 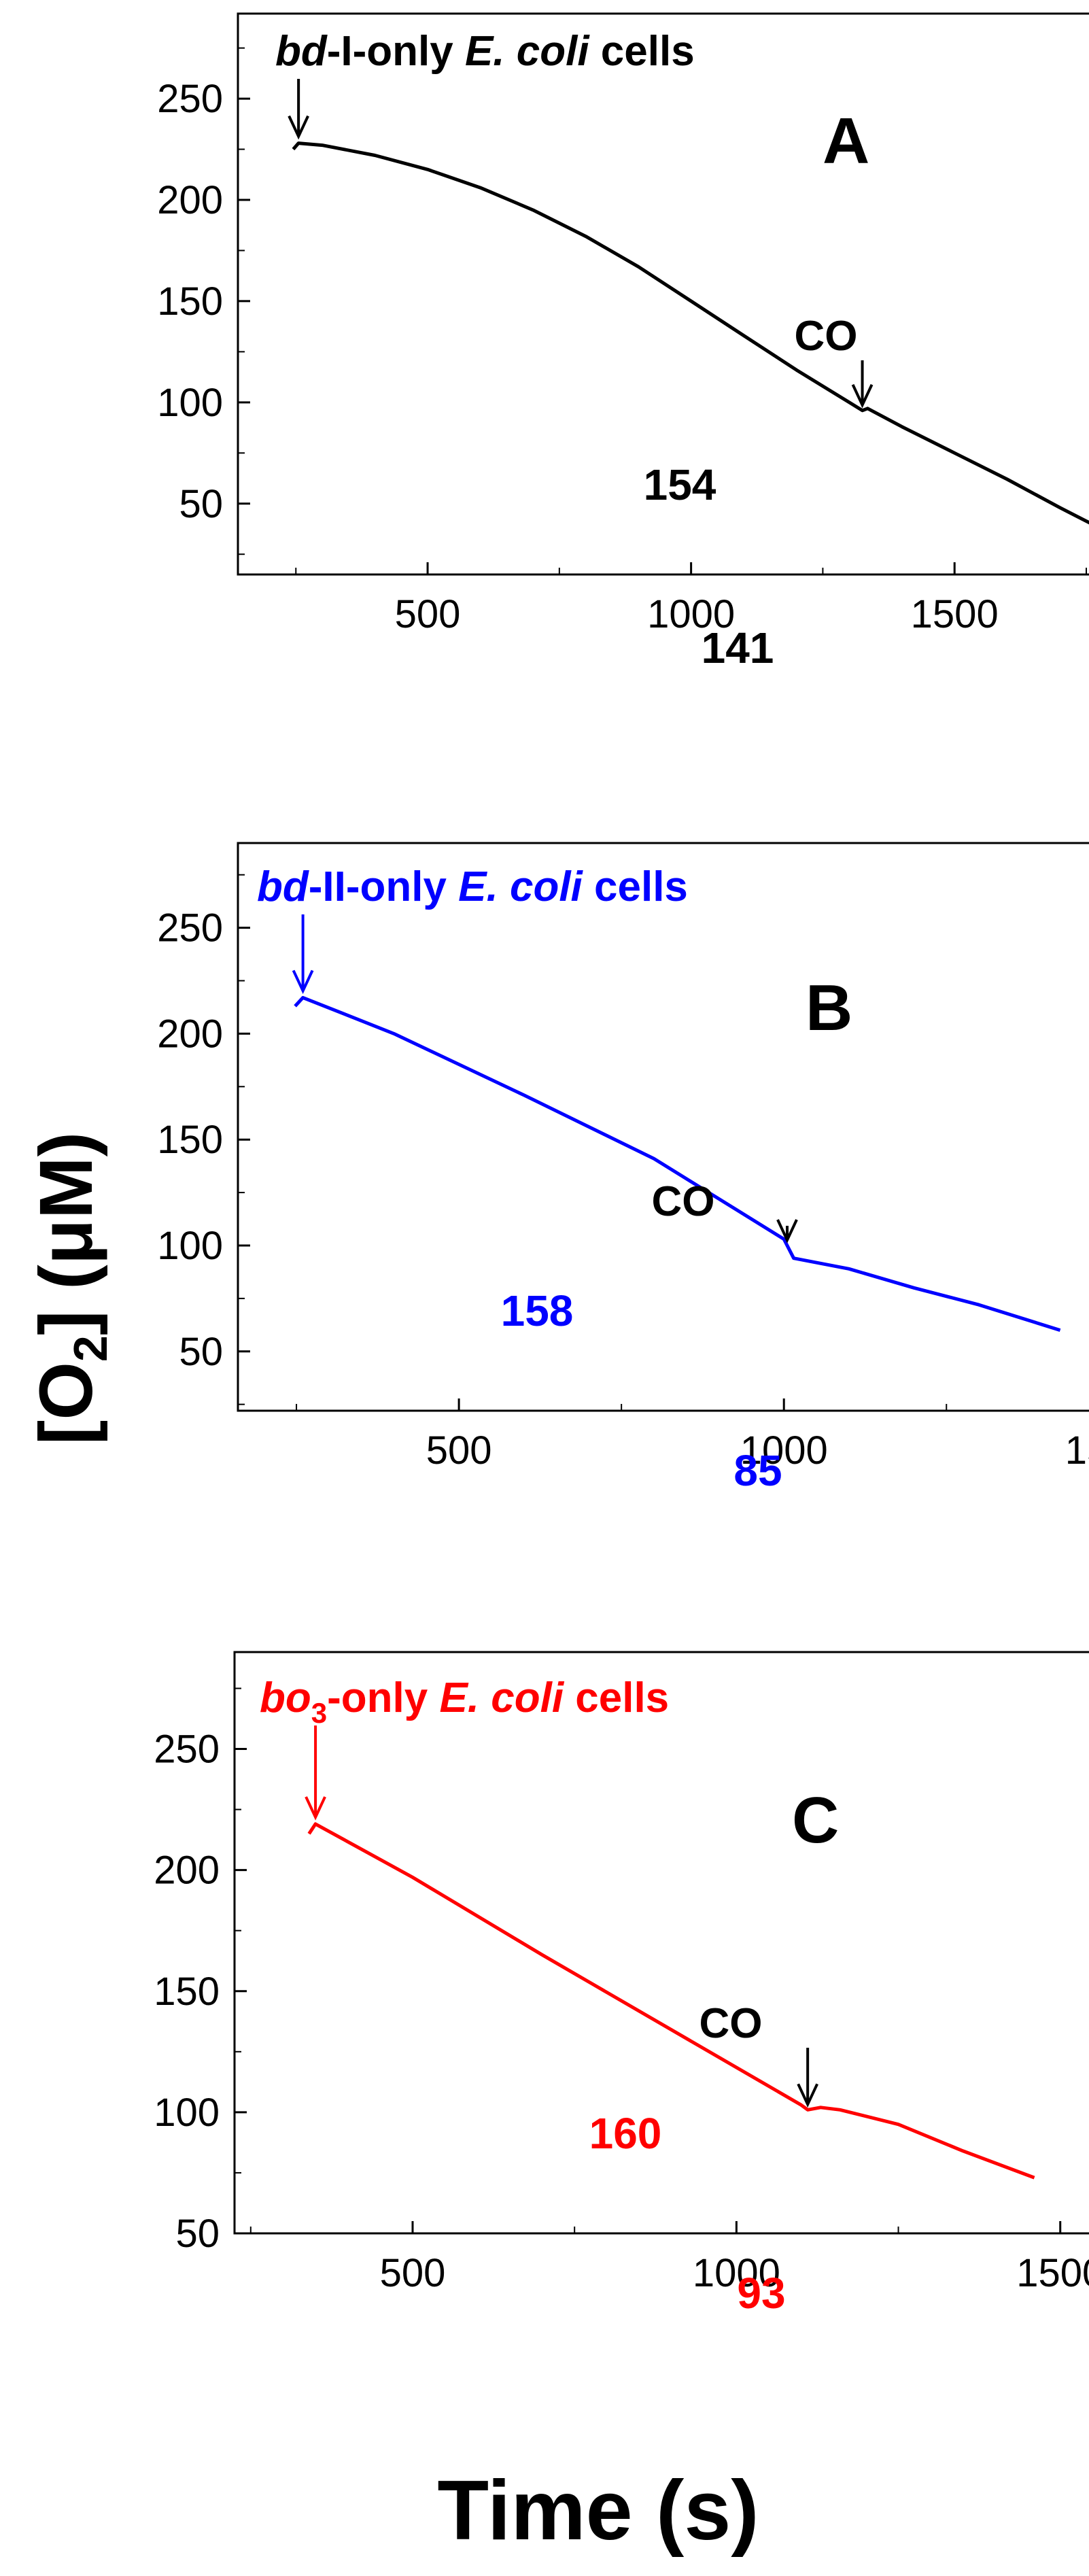 What do you see at coordinates (413, 2273) in the screenshot?
I see `x-tick-label-c-500: 500` at bounding box center [413, 2273].